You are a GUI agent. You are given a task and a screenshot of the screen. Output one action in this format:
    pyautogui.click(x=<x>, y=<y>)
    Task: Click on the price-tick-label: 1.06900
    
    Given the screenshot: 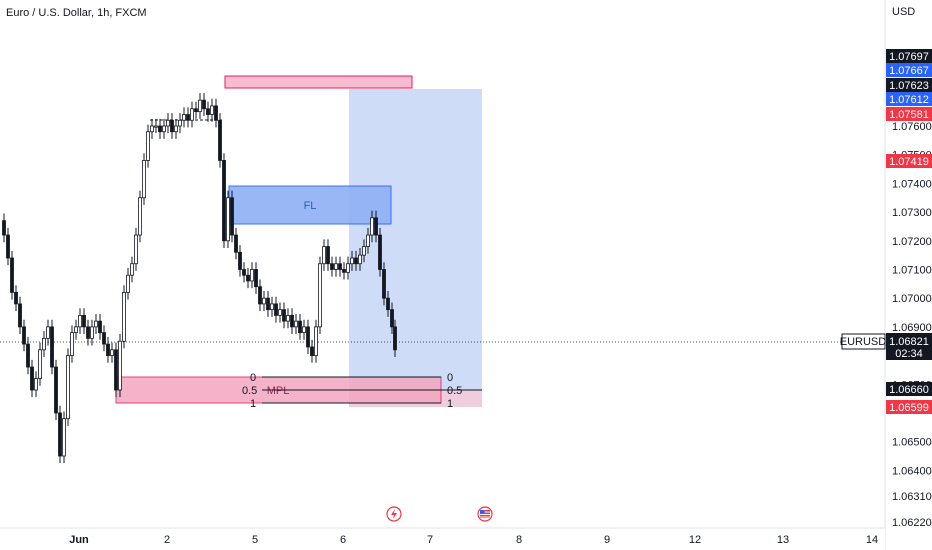 What is the action you would take?
    pyautogui.click(x=912, y=328)
    